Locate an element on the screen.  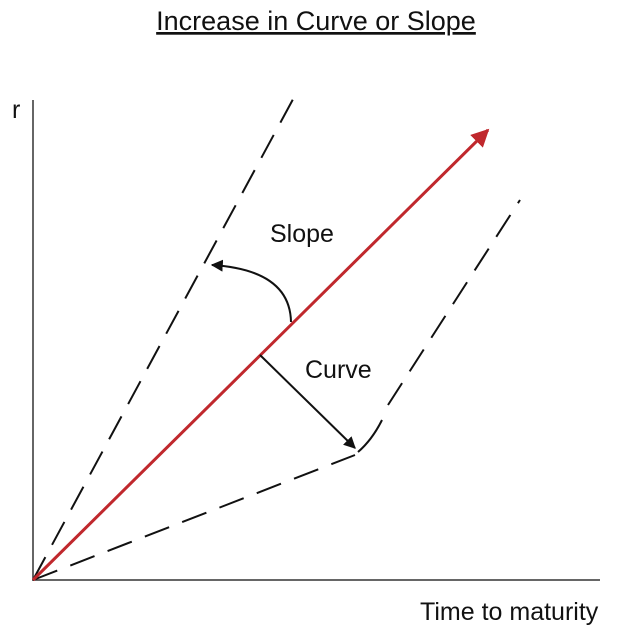
slope-label: Slope is located at coordinates (302, 234).